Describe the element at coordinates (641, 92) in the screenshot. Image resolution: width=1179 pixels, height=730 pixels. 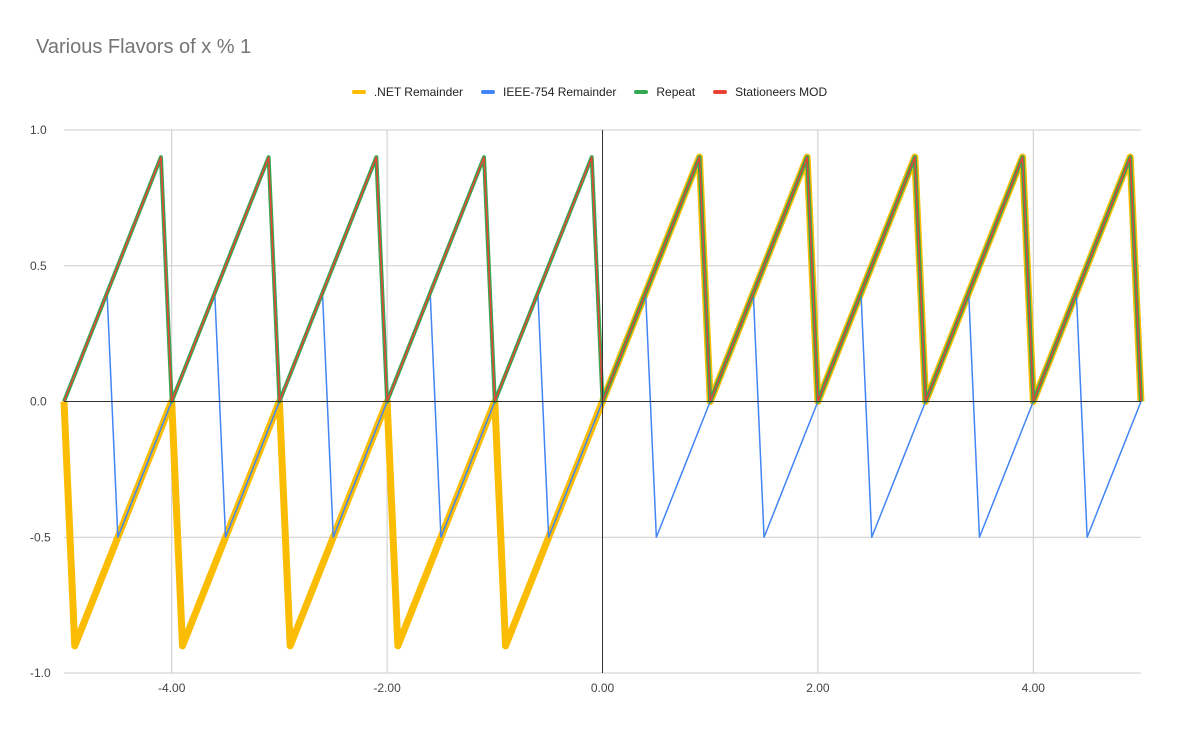
I see `legend-swatch-repeat` at that location.